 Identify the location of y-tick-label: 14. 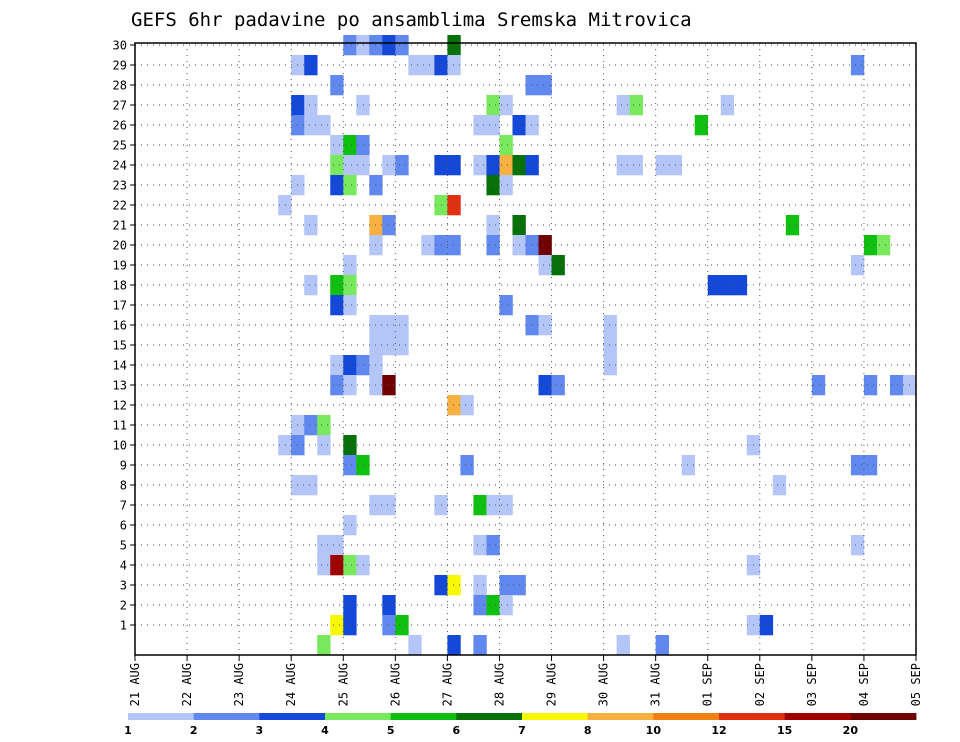
(120, 366).